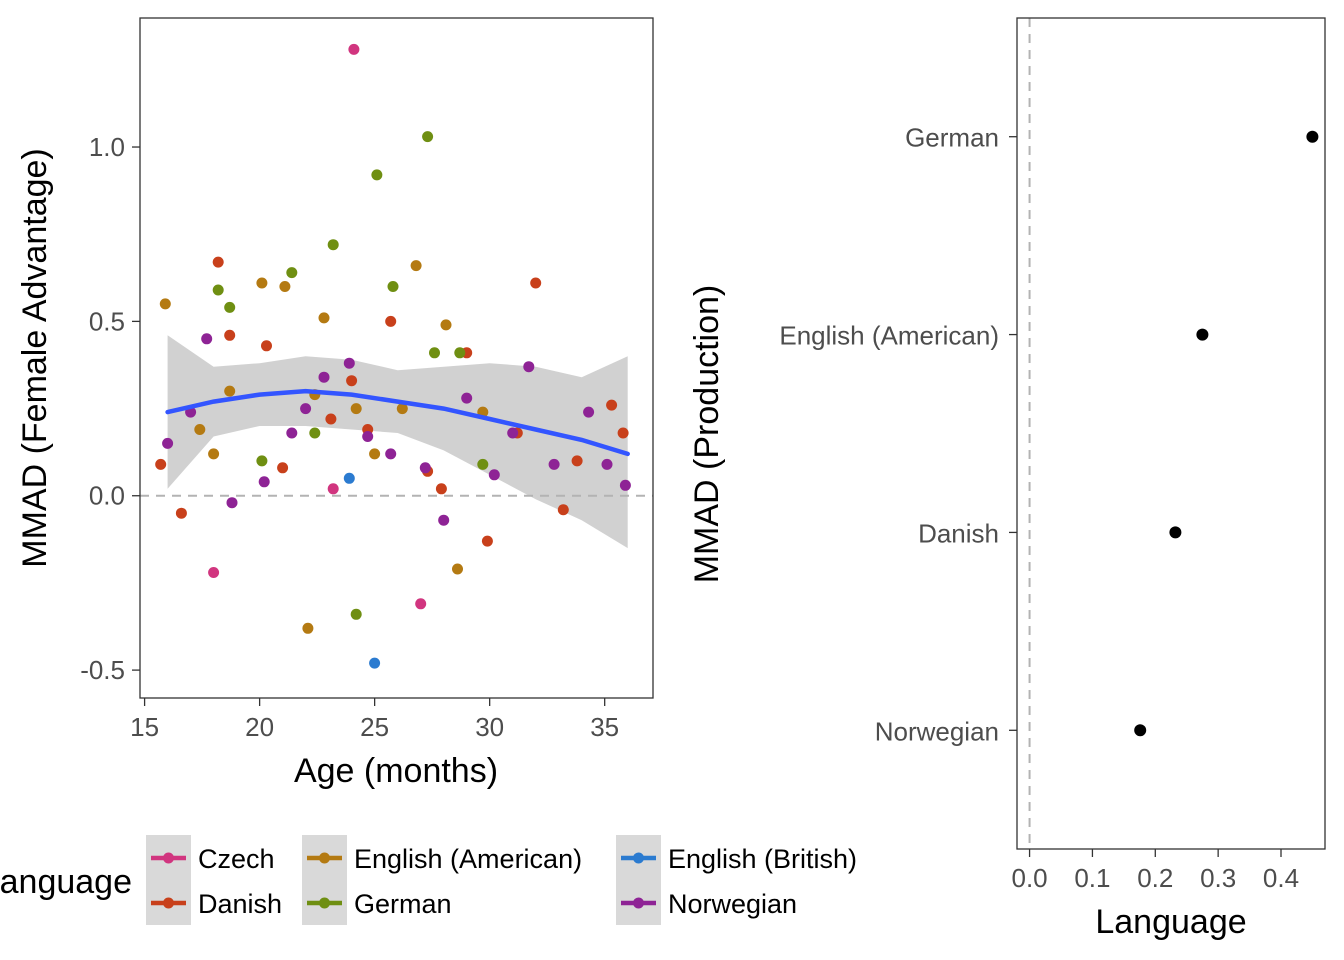 The width and height of the screenshot is (1344, 960). I want to click on age-y-axis-title: MMAD (Female Advantage), so click(35, 358).